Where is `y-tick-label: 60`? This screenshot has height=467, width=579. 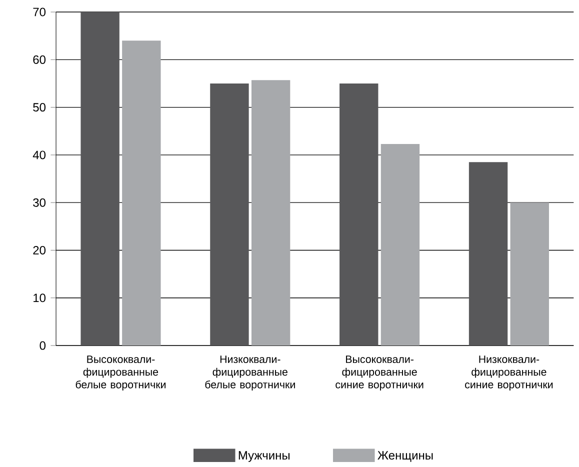 y-tick-label: 60 is located at coordinates (39, 60).